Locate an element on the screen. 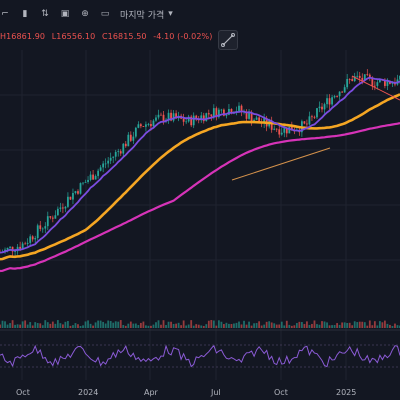 The width and height of the screenshot is (400, 400). candles-icon: ▮ is located at coordinates (25, 14).